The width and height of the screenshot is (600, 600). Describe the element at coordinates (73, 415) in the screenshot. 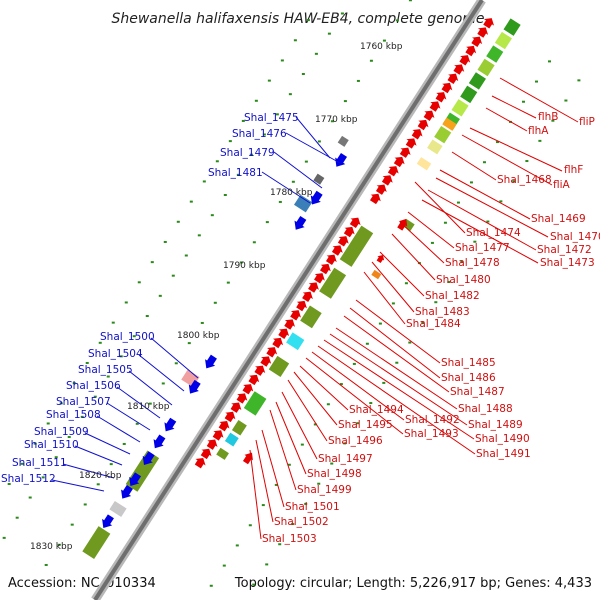

I see `gene-label: Shal_1508` at that location.